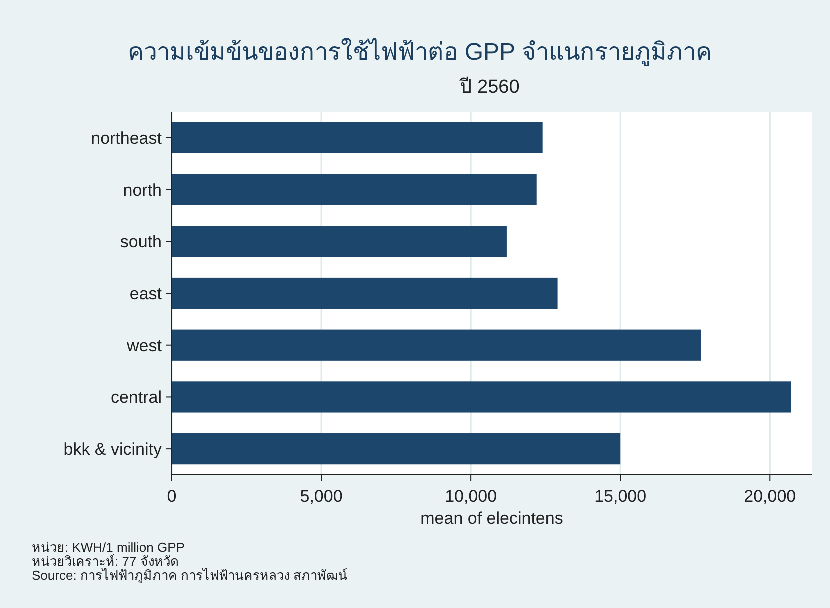 The height and width of the screenshot is (608, 830). What do you see at coordinates (136, 398) in the screenshot?
I see `y-tick-label: central` at bounding box center [136, 398].